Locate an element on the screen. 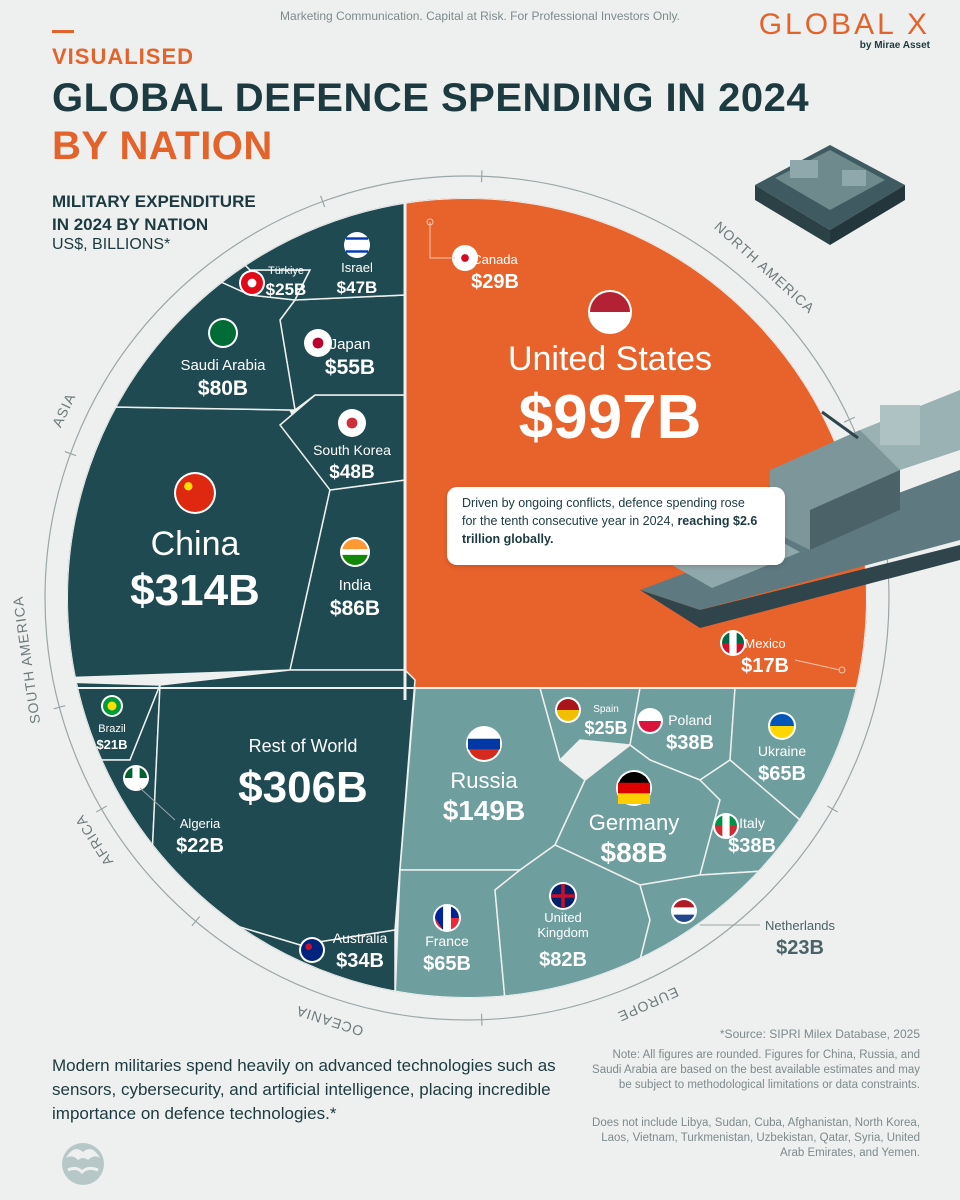 The image size is (960, 1200). israel-value: $47B is located at coordinates (357, 287).